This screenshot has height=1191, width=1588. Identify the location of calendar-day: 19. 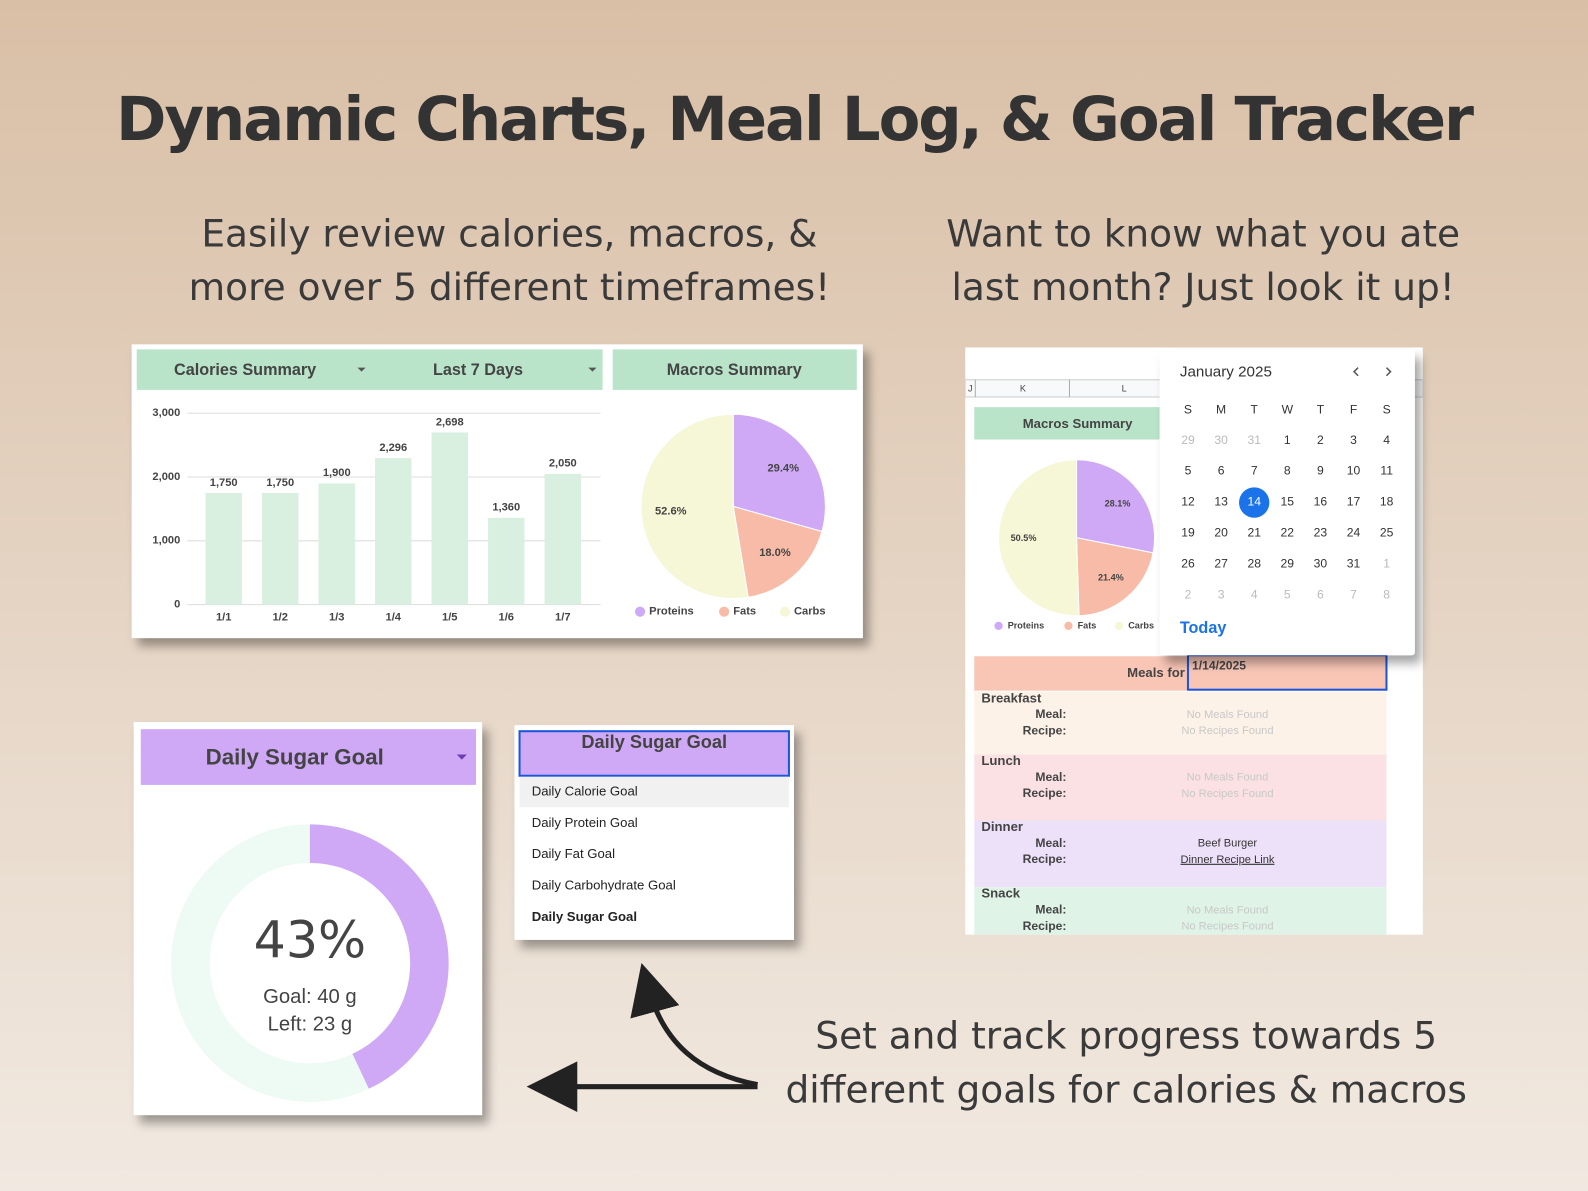
(1188, 533).